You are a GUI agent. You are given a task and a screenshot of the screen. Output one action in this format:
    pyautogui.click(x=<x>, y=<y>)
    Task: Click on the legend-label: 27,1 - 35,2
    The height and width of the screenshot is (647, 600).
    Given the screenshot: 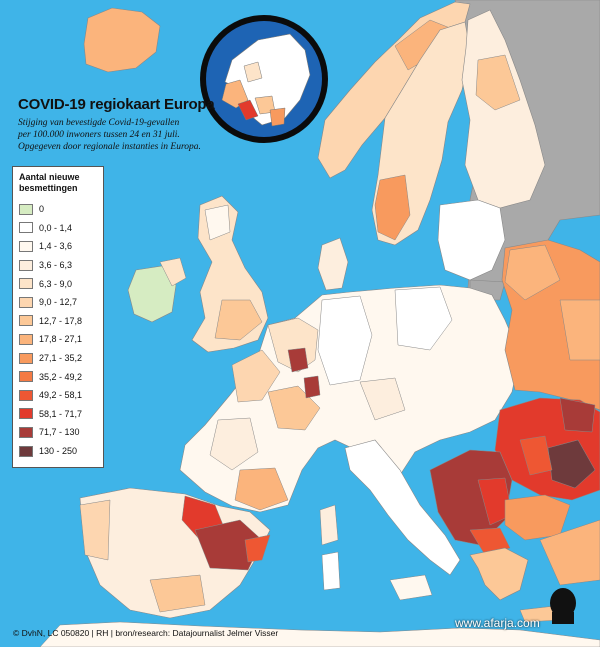 What is the action you would take?
    pyautogui.click(x=61, y=358)
    